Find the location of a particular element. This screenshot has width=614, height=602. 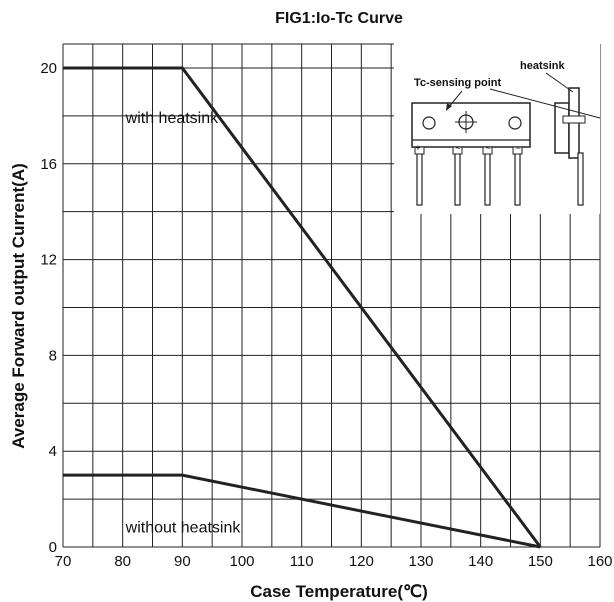

mount-hole-left-icon is located at coordinates (429, 123).